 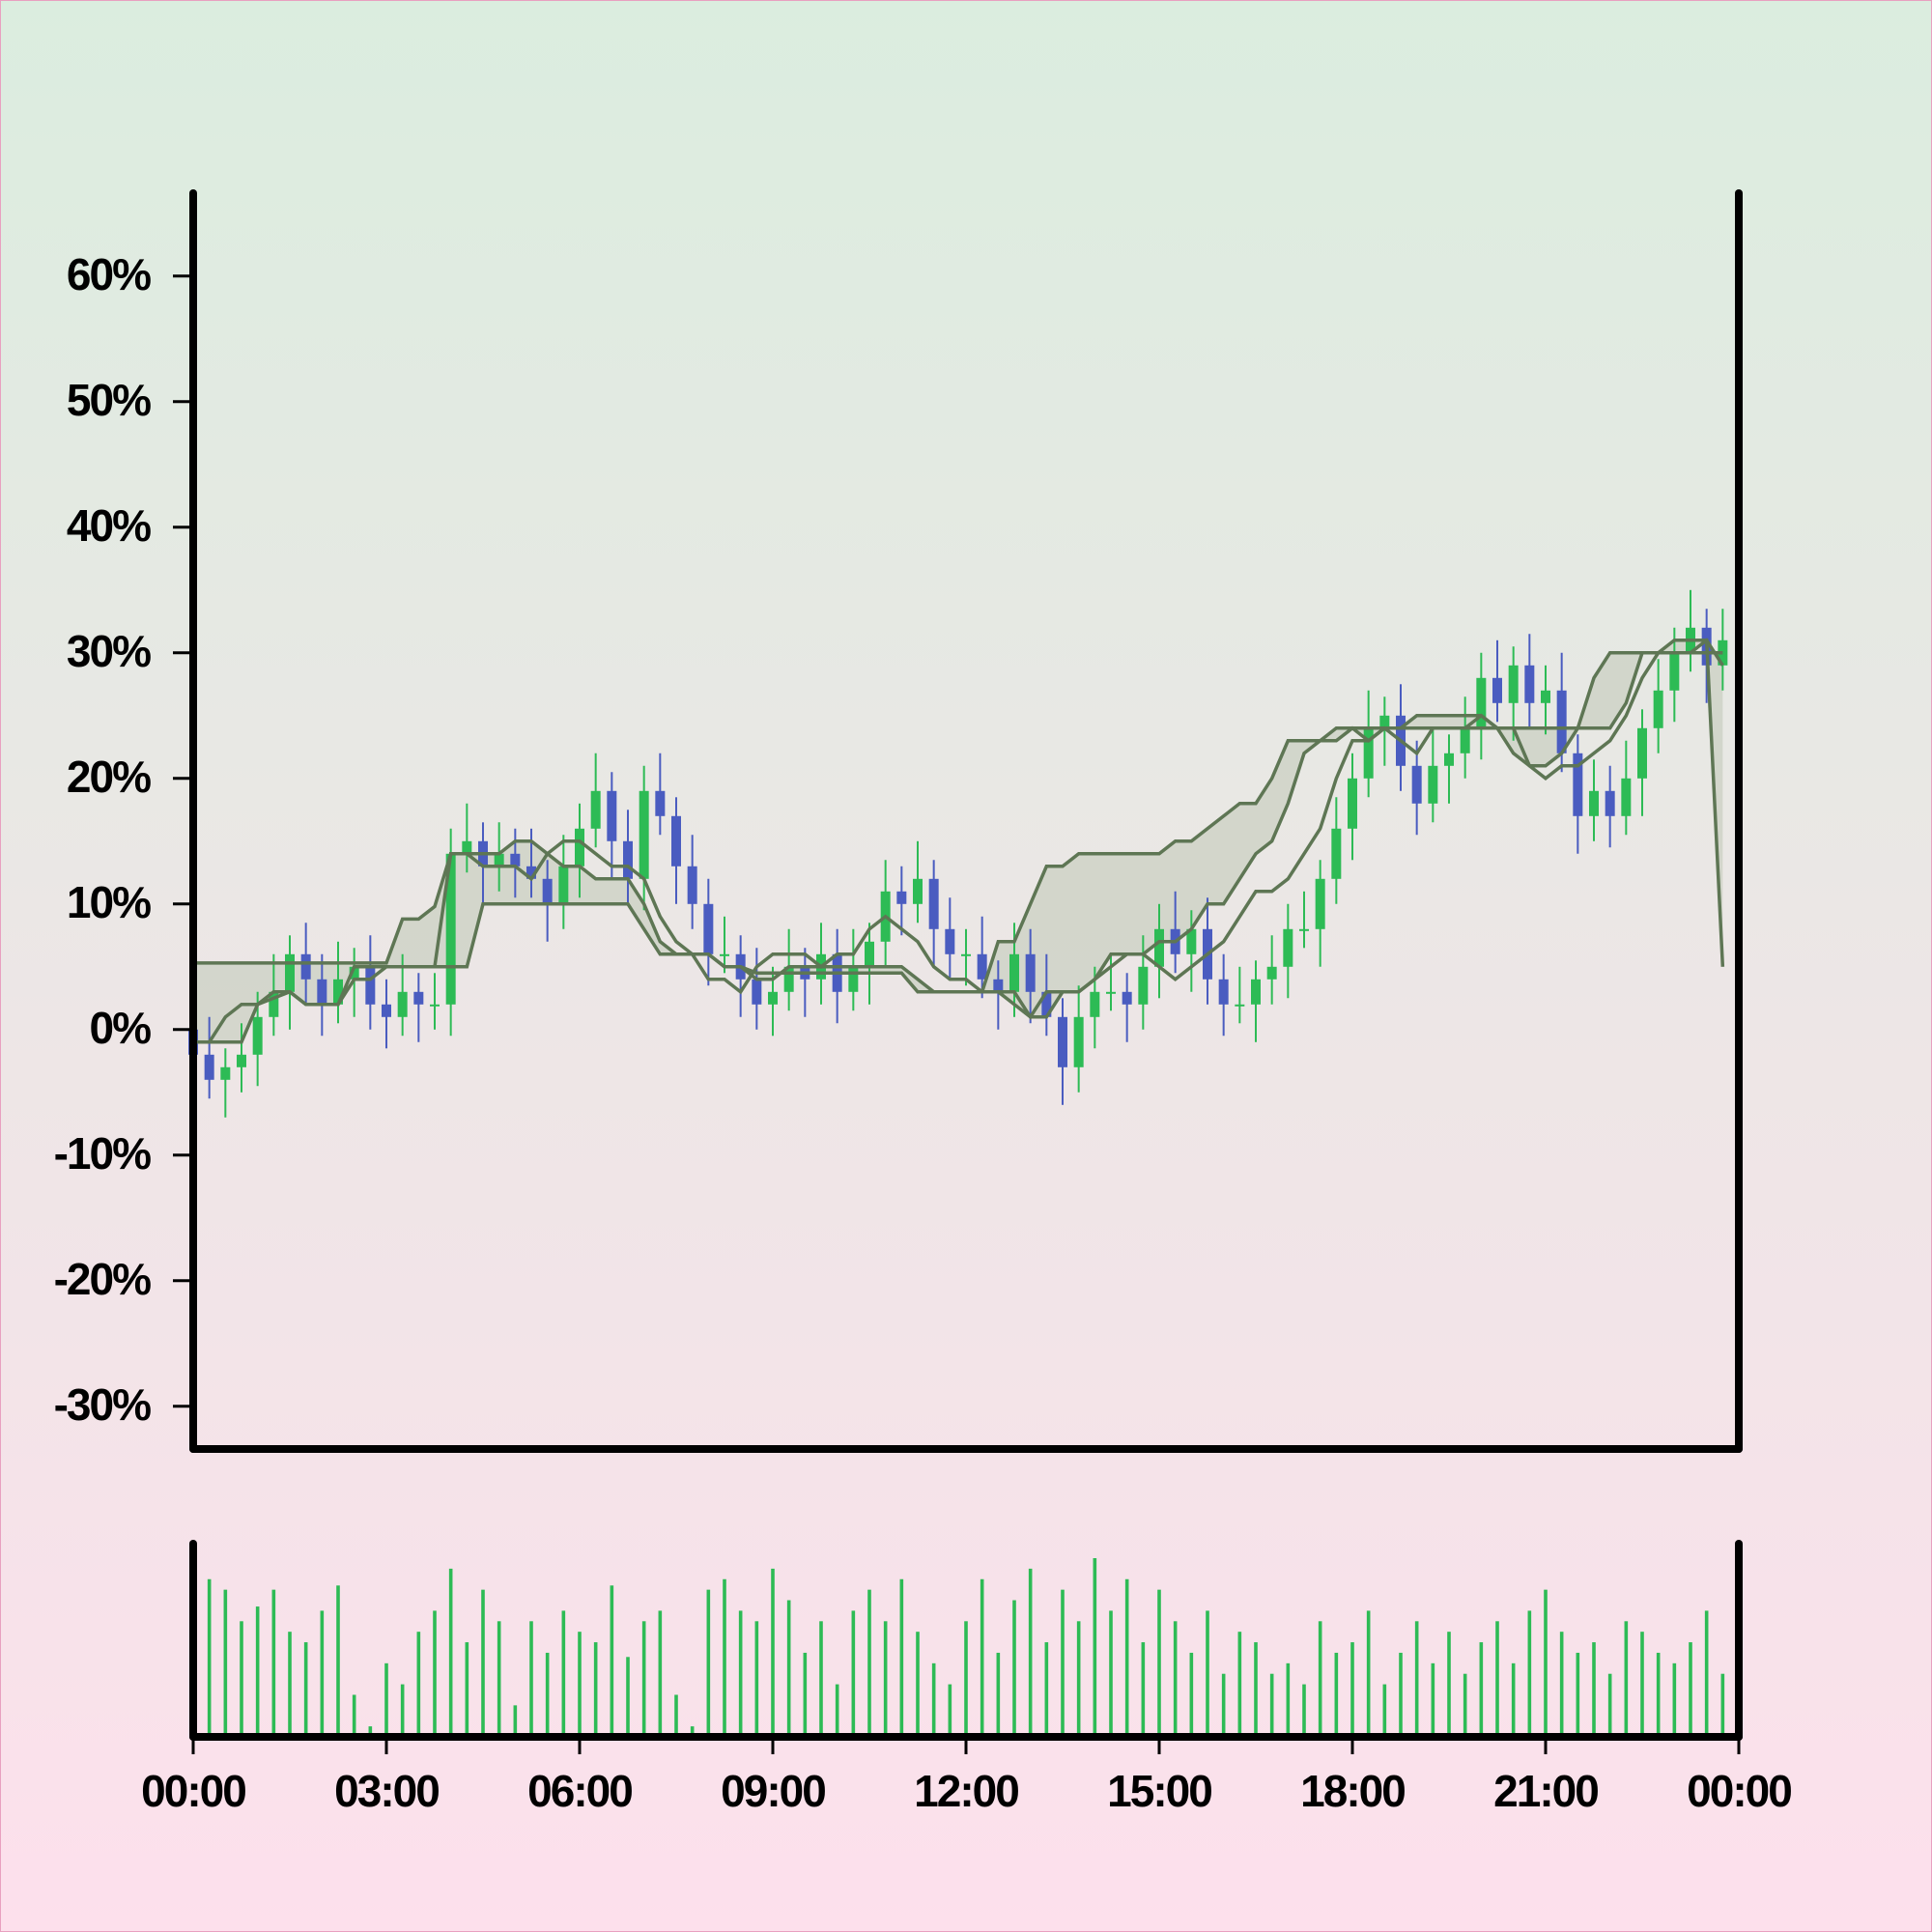 I want to click on y-tick-label: 50%, so click(x=109, y=400).